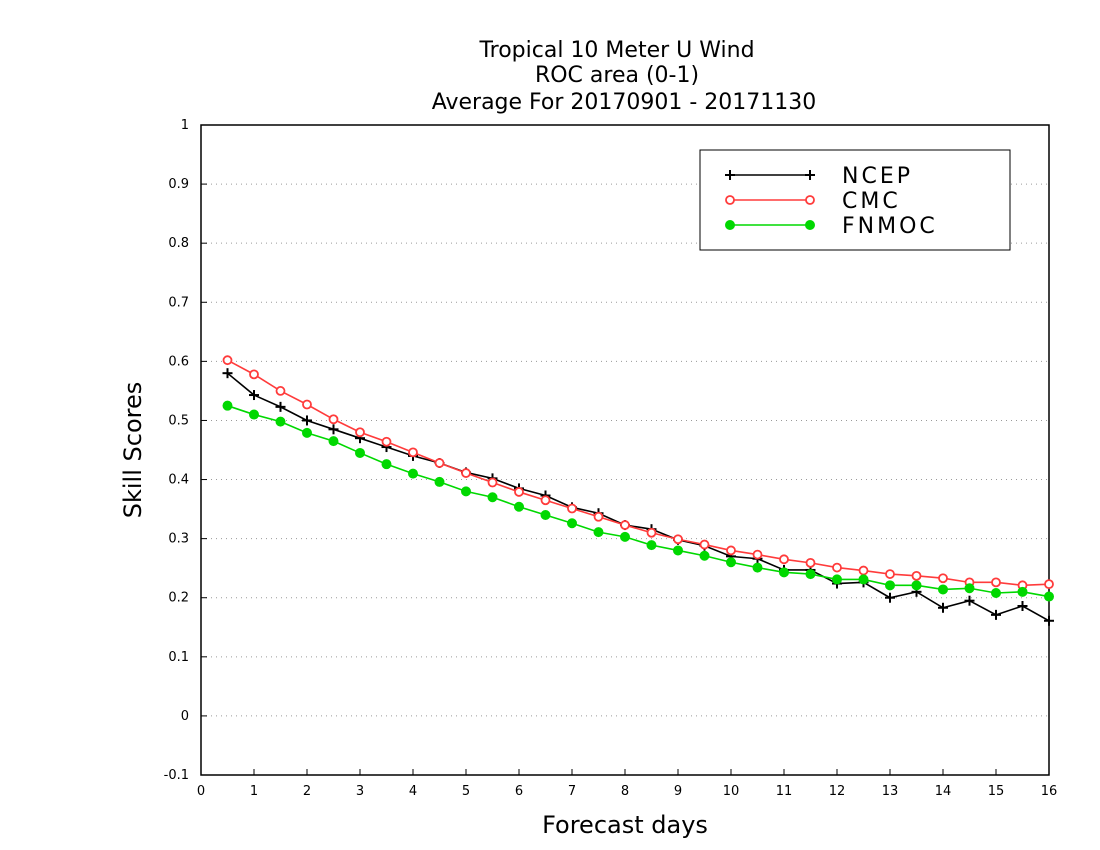 The image size is (1100, 850). I want to click on x-tick-label: 3, so click(360, 791).